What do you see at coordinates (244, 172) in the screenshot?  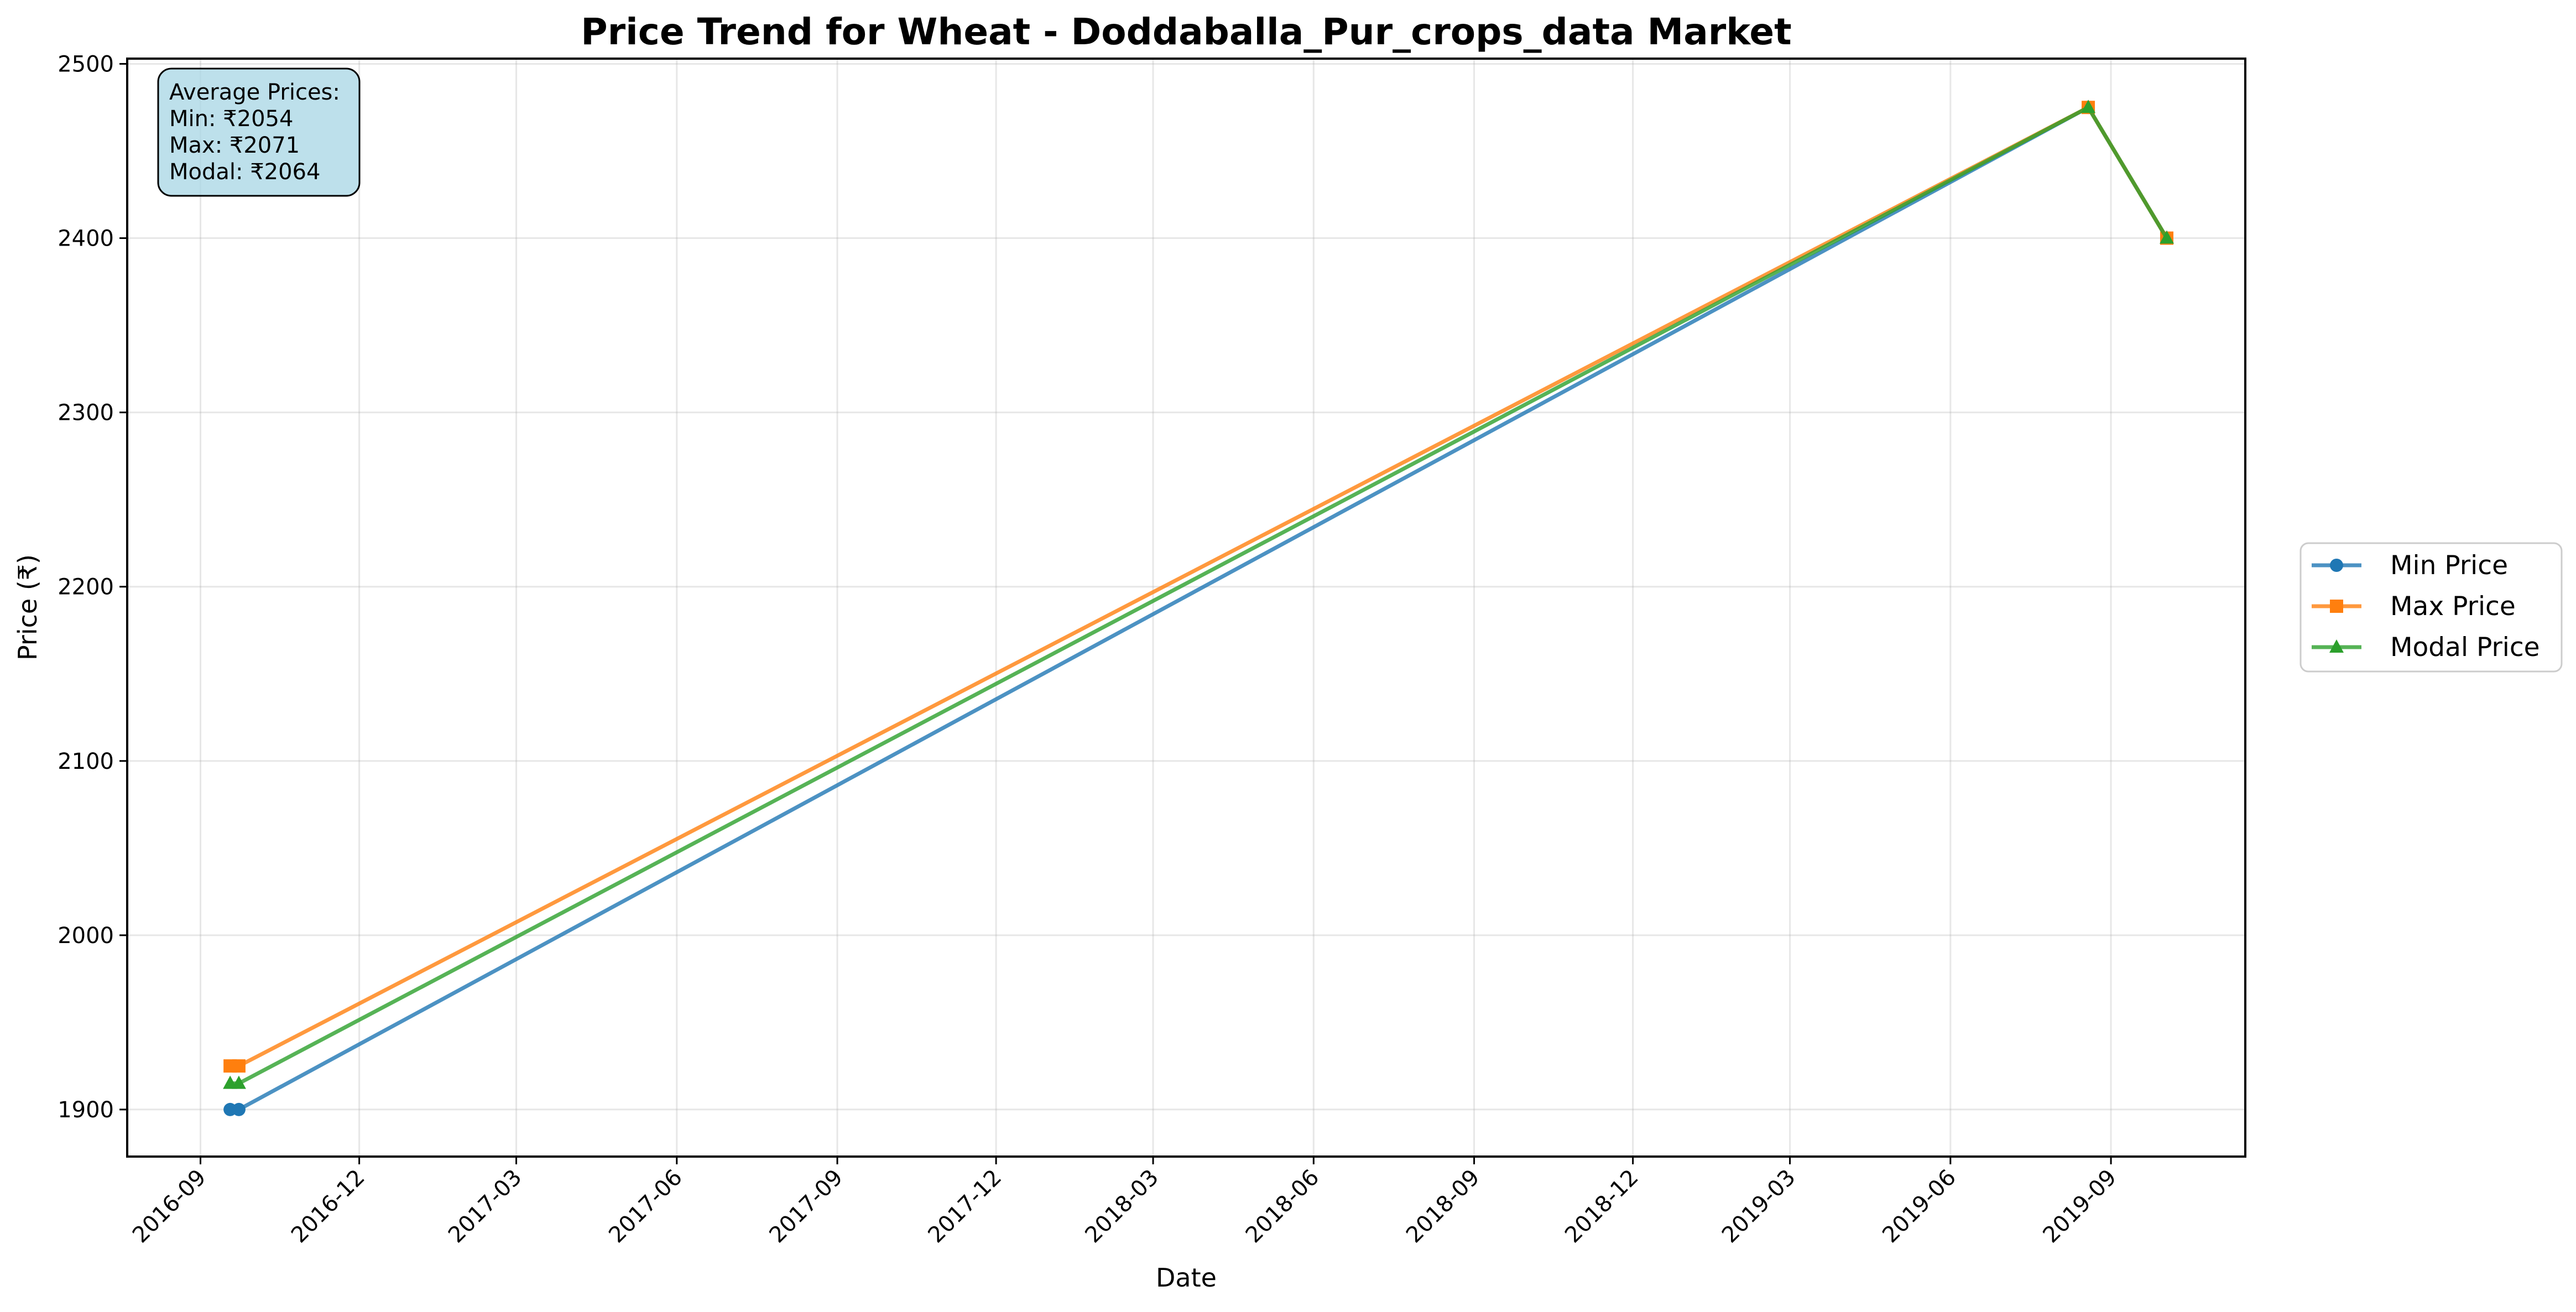 I see `average-modal-price: Modal: ₹2064` at bounding box center [244, 172].